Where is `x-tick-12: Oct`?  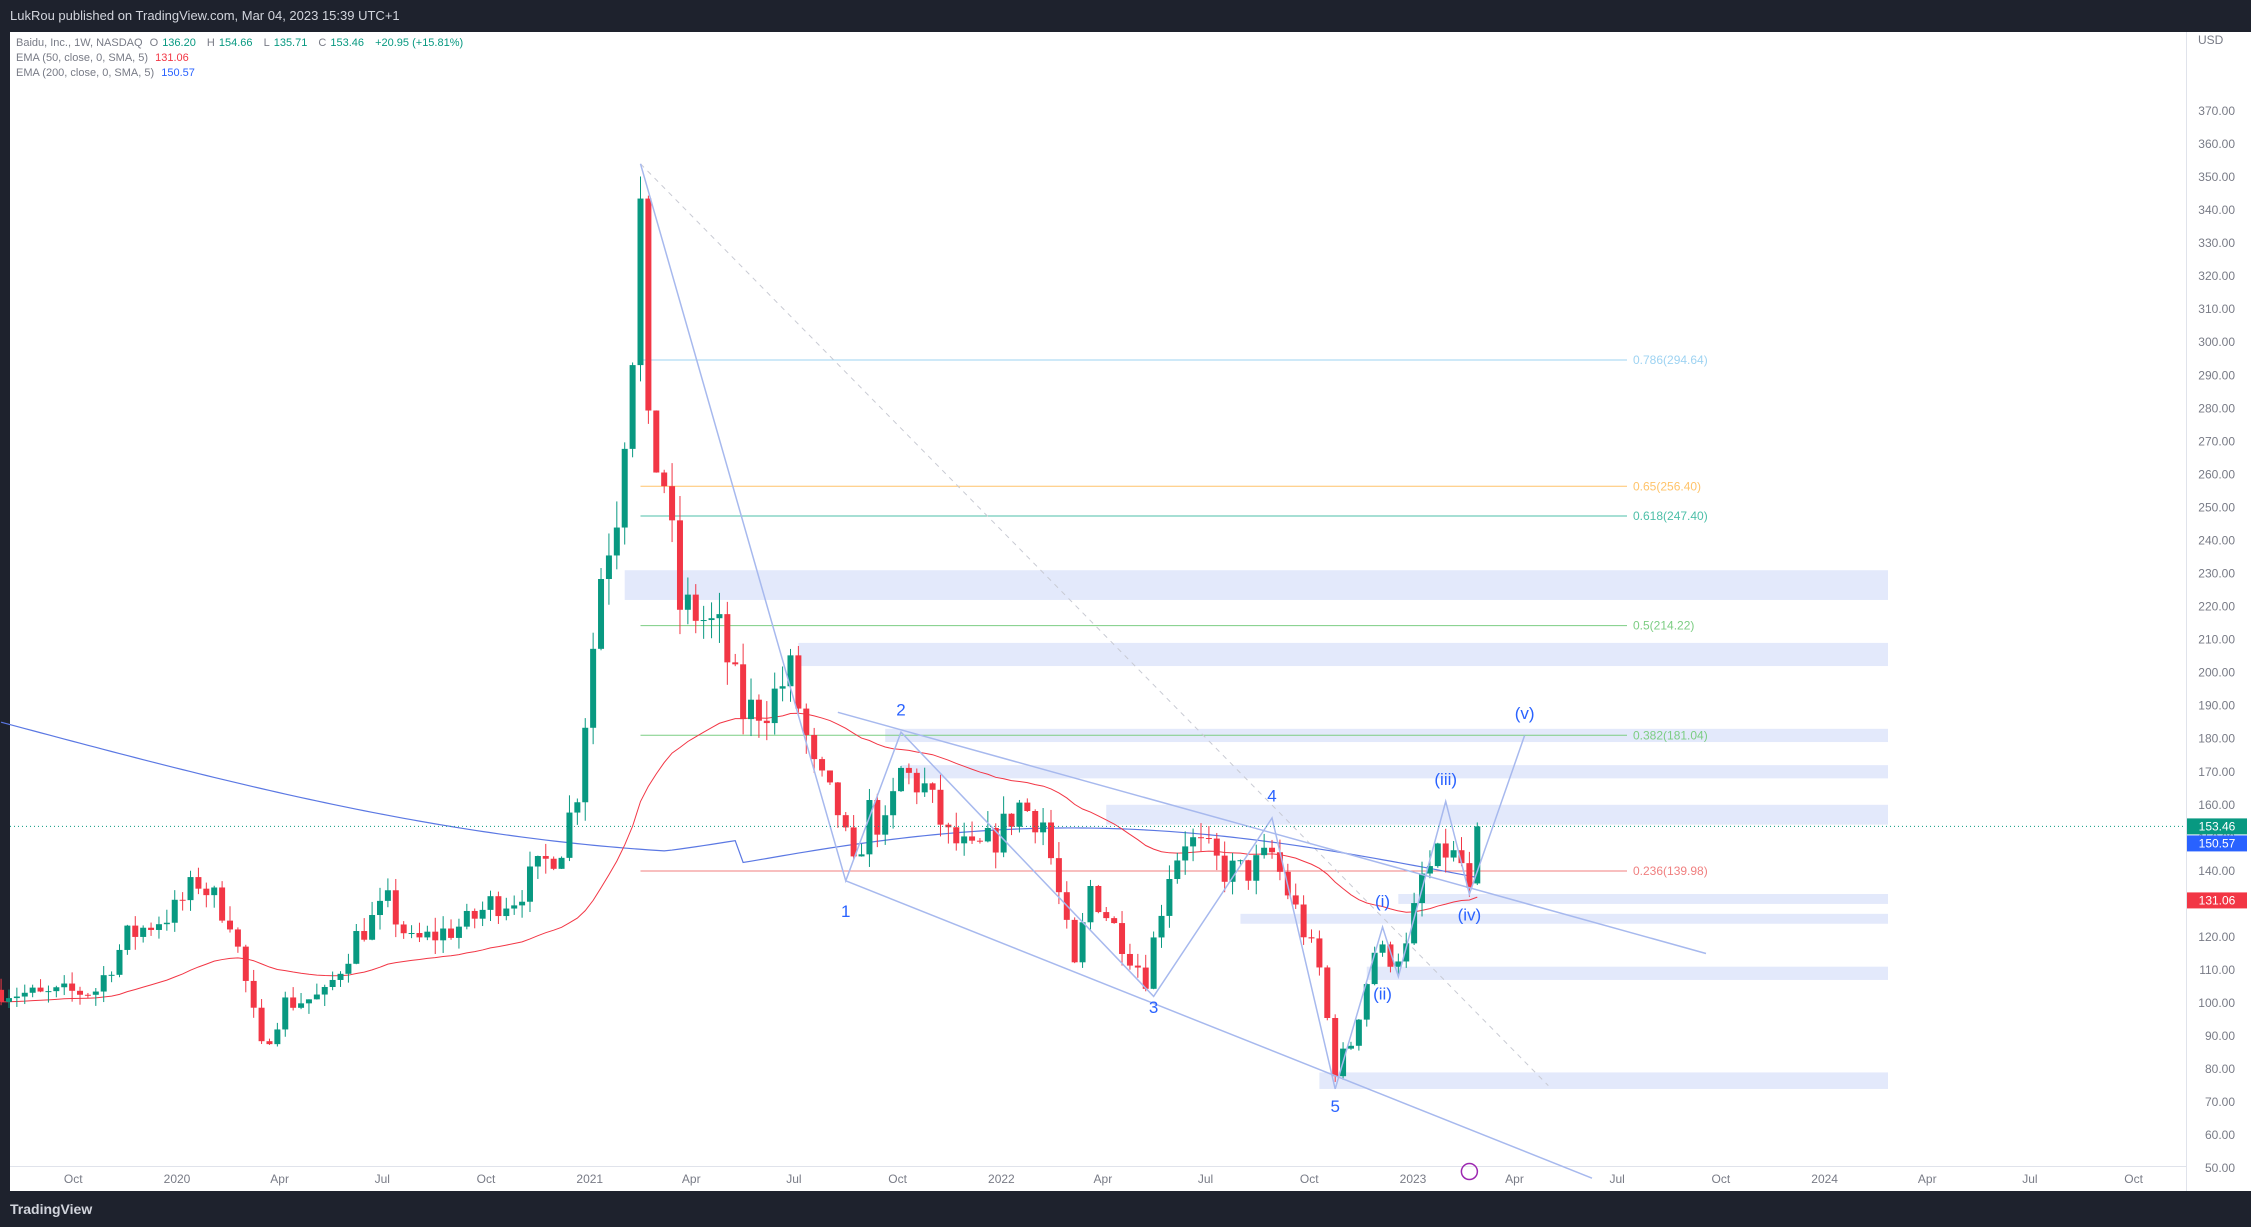 x-tick-12: Oct is located at coordinates (1309, 1179).